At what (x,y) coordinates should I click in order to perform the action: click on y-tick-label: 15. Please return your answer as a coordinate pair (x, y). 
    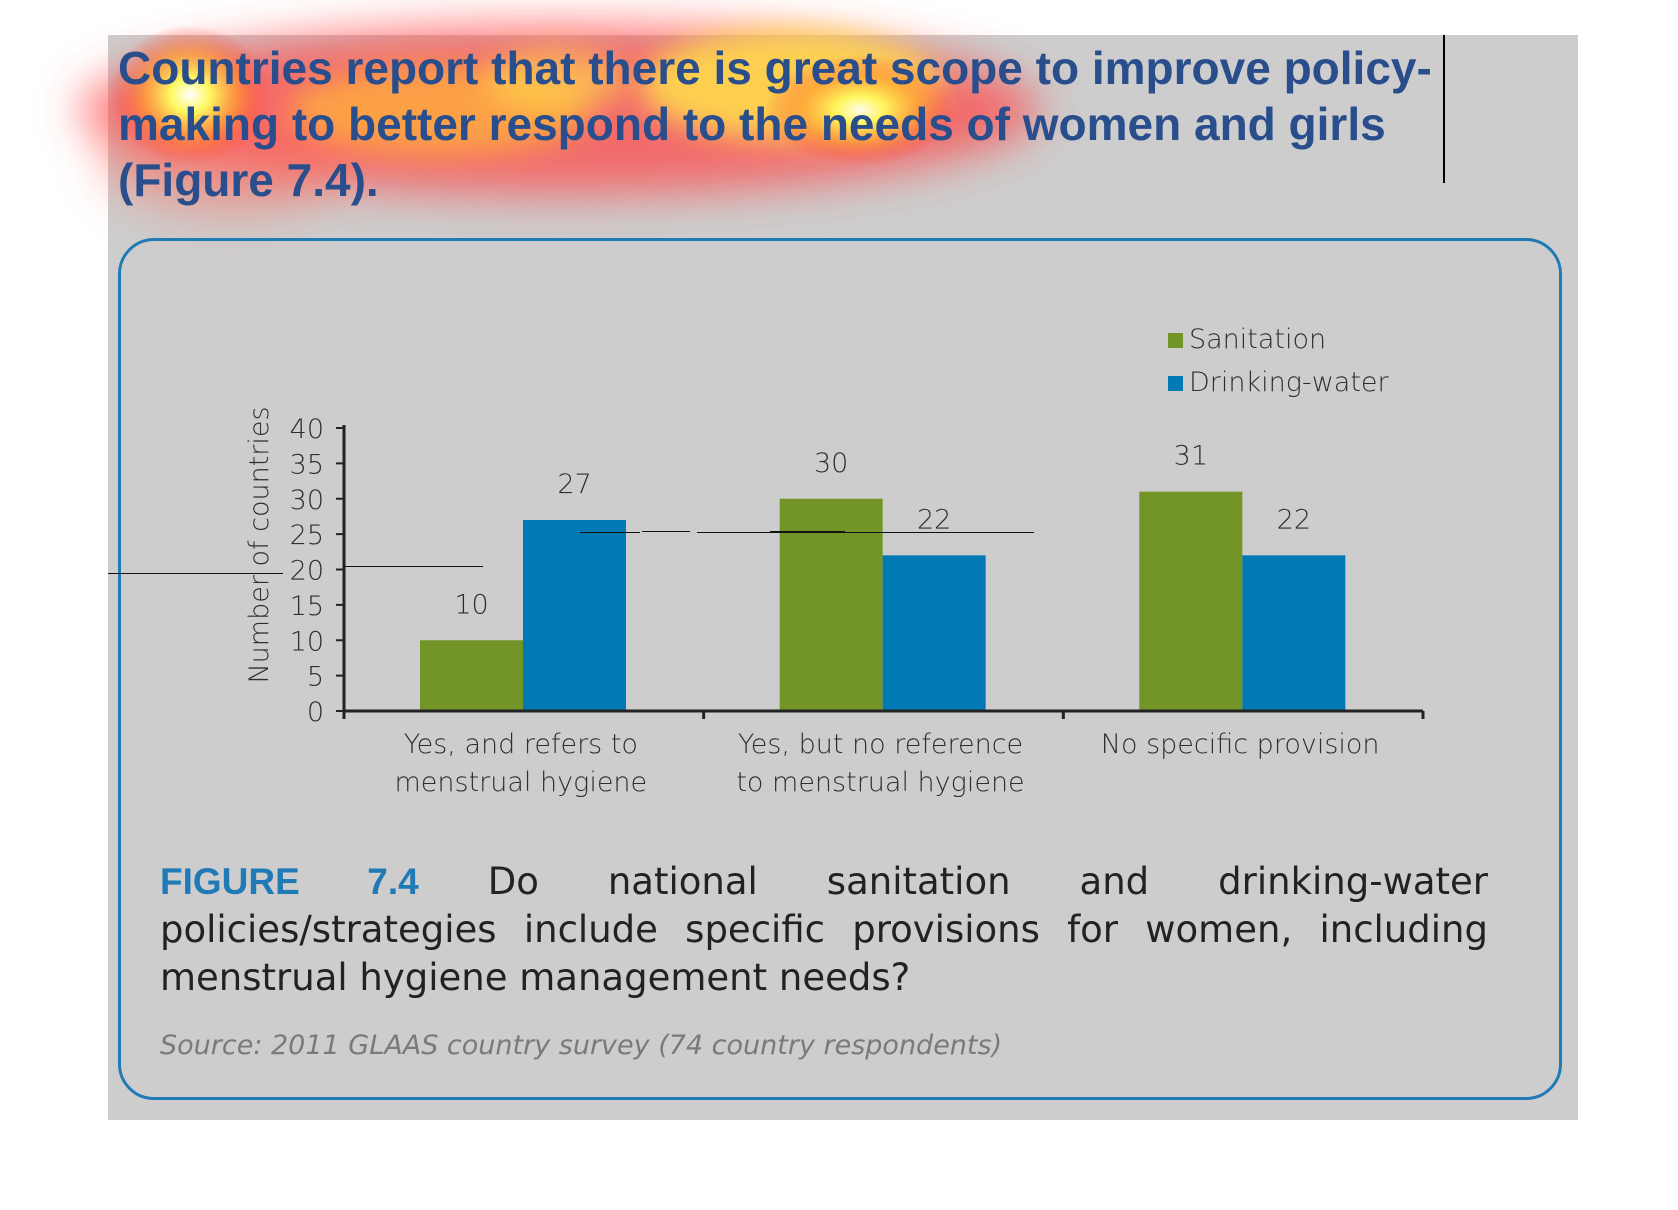
    Looking at the image, I should click on (307, 606).